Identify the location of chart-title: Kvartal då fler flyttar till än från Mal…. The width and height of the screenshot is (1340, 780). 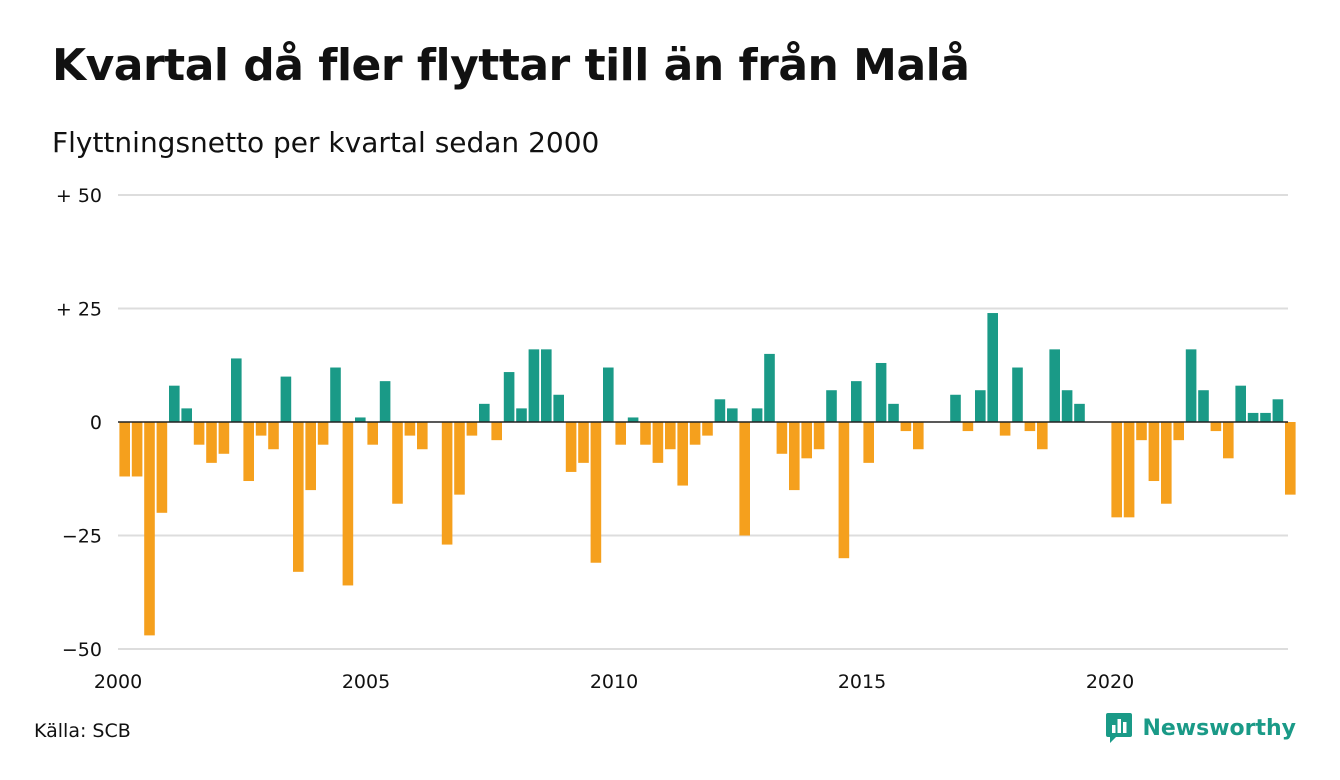
(511, 65).